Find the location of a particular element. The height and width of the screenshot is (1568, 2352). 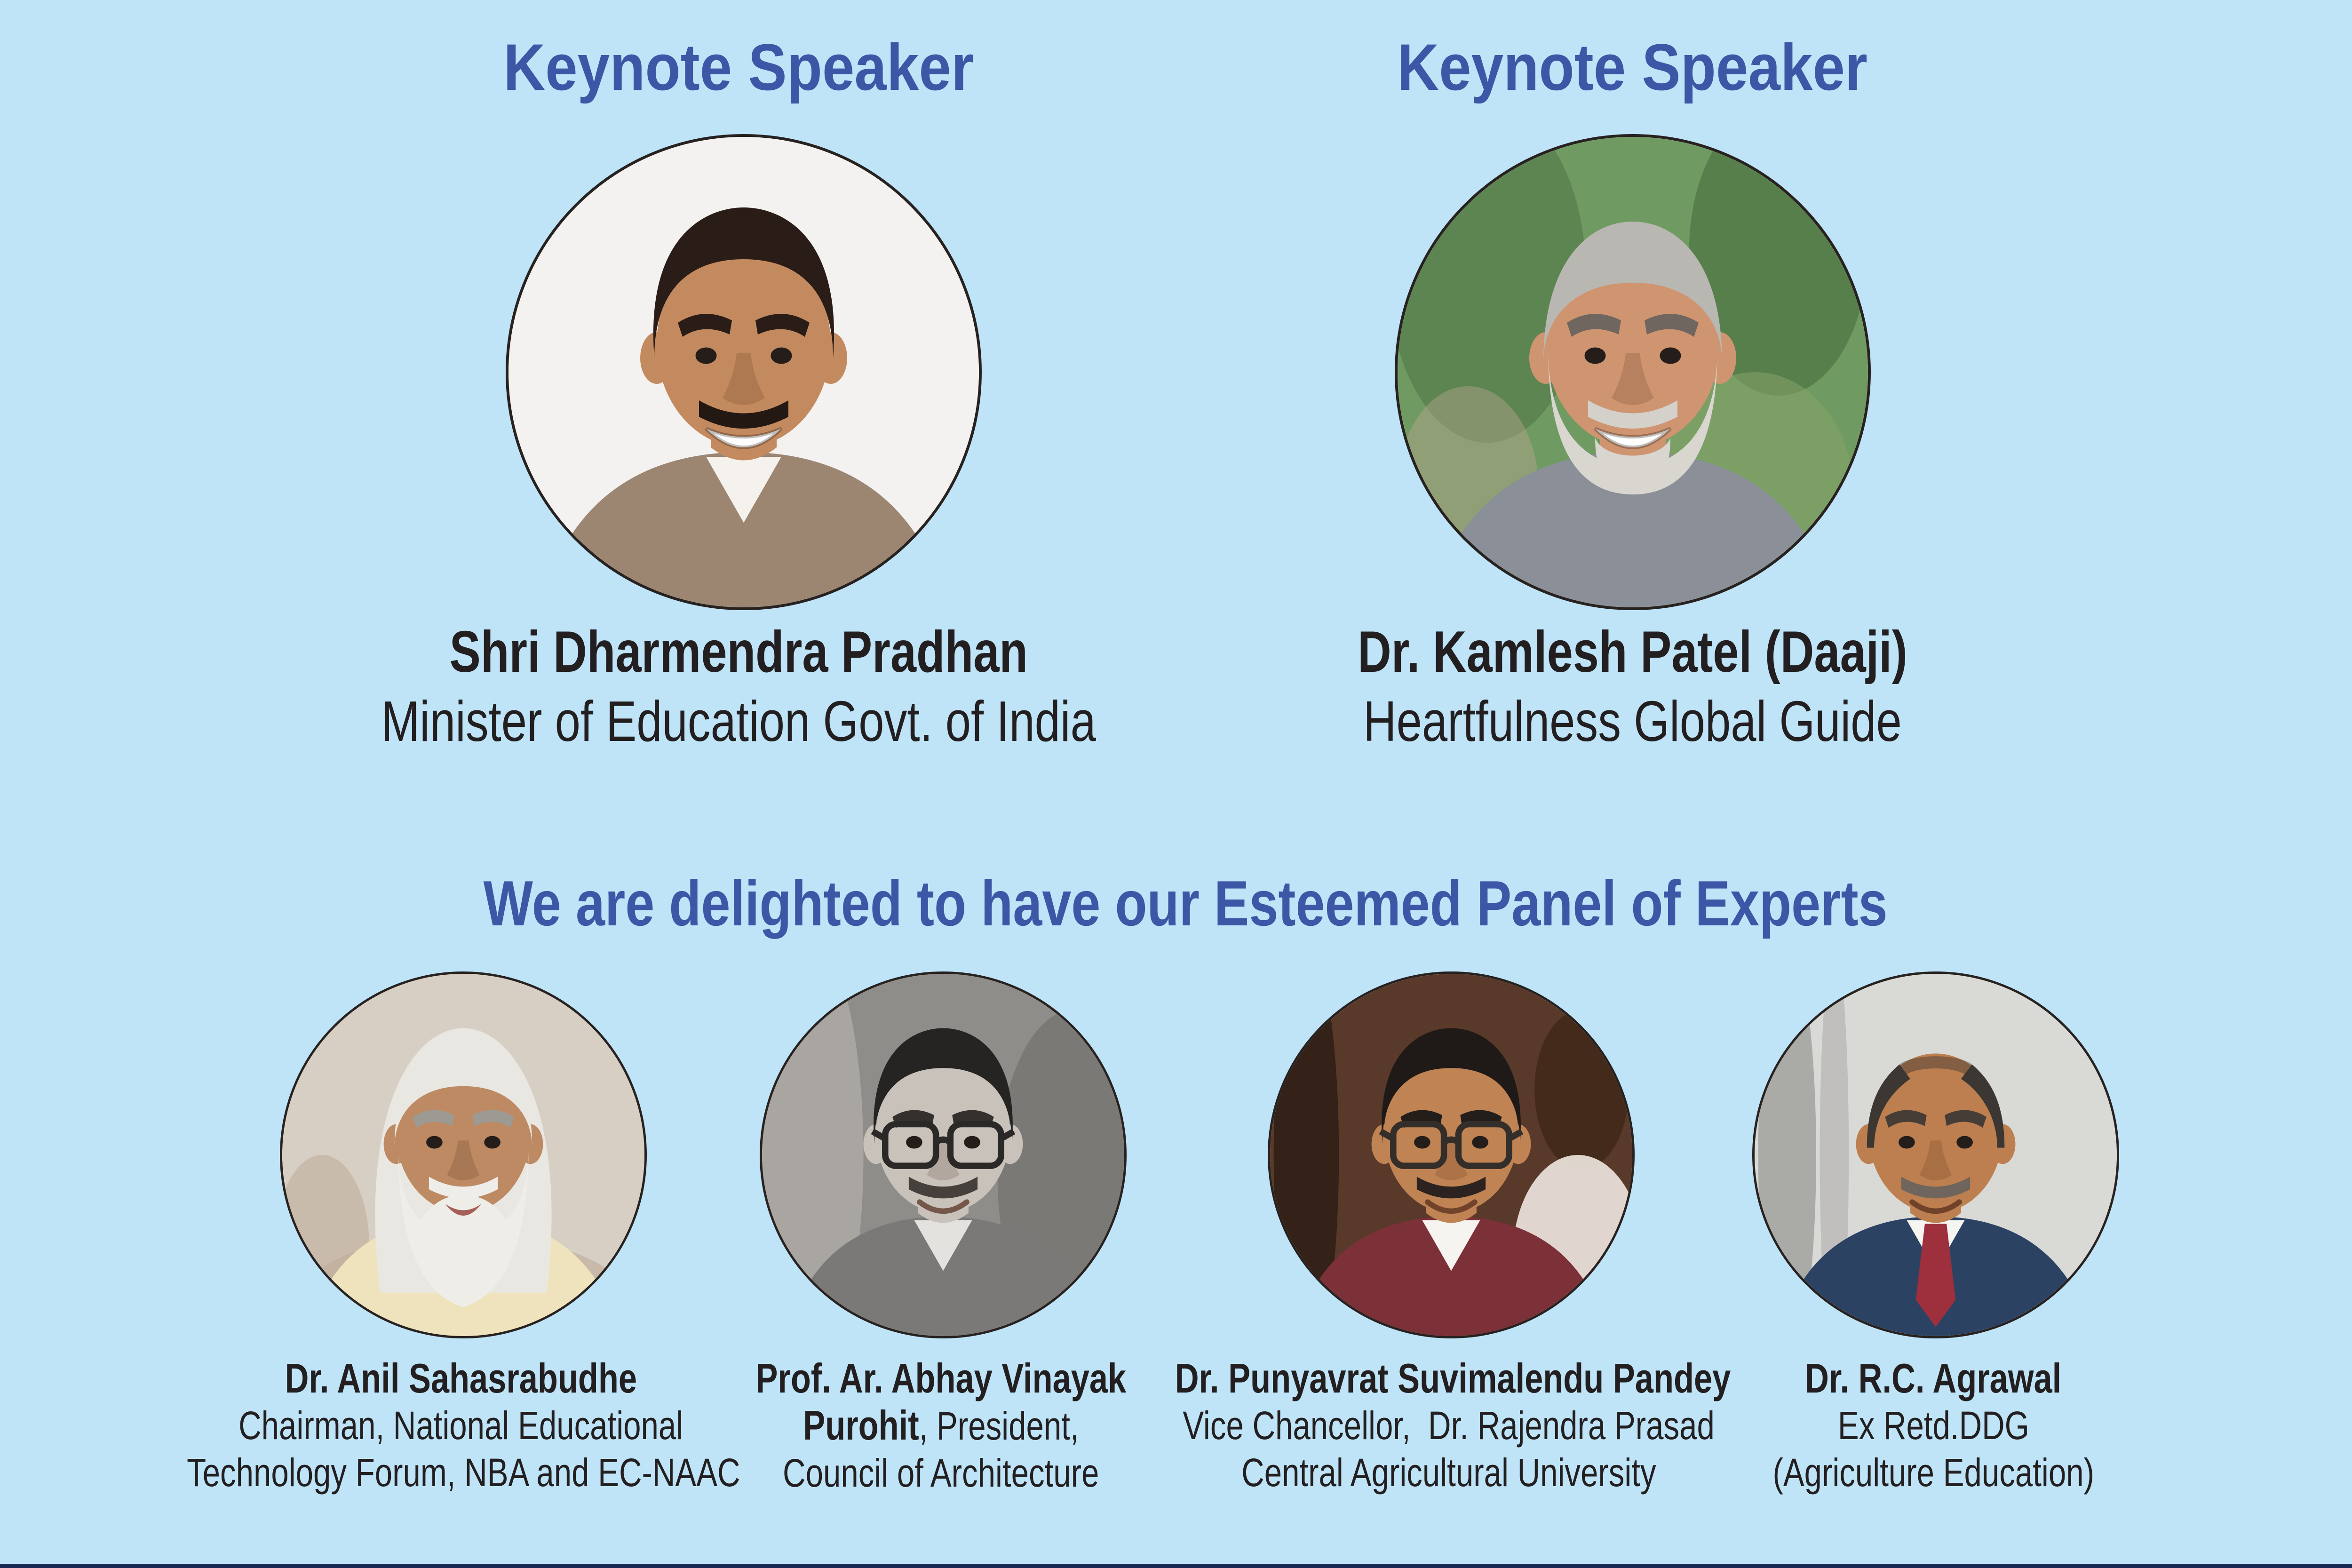

expert-name: Dr. R.C. Agrawal is located at coordinates (1933, 1378).